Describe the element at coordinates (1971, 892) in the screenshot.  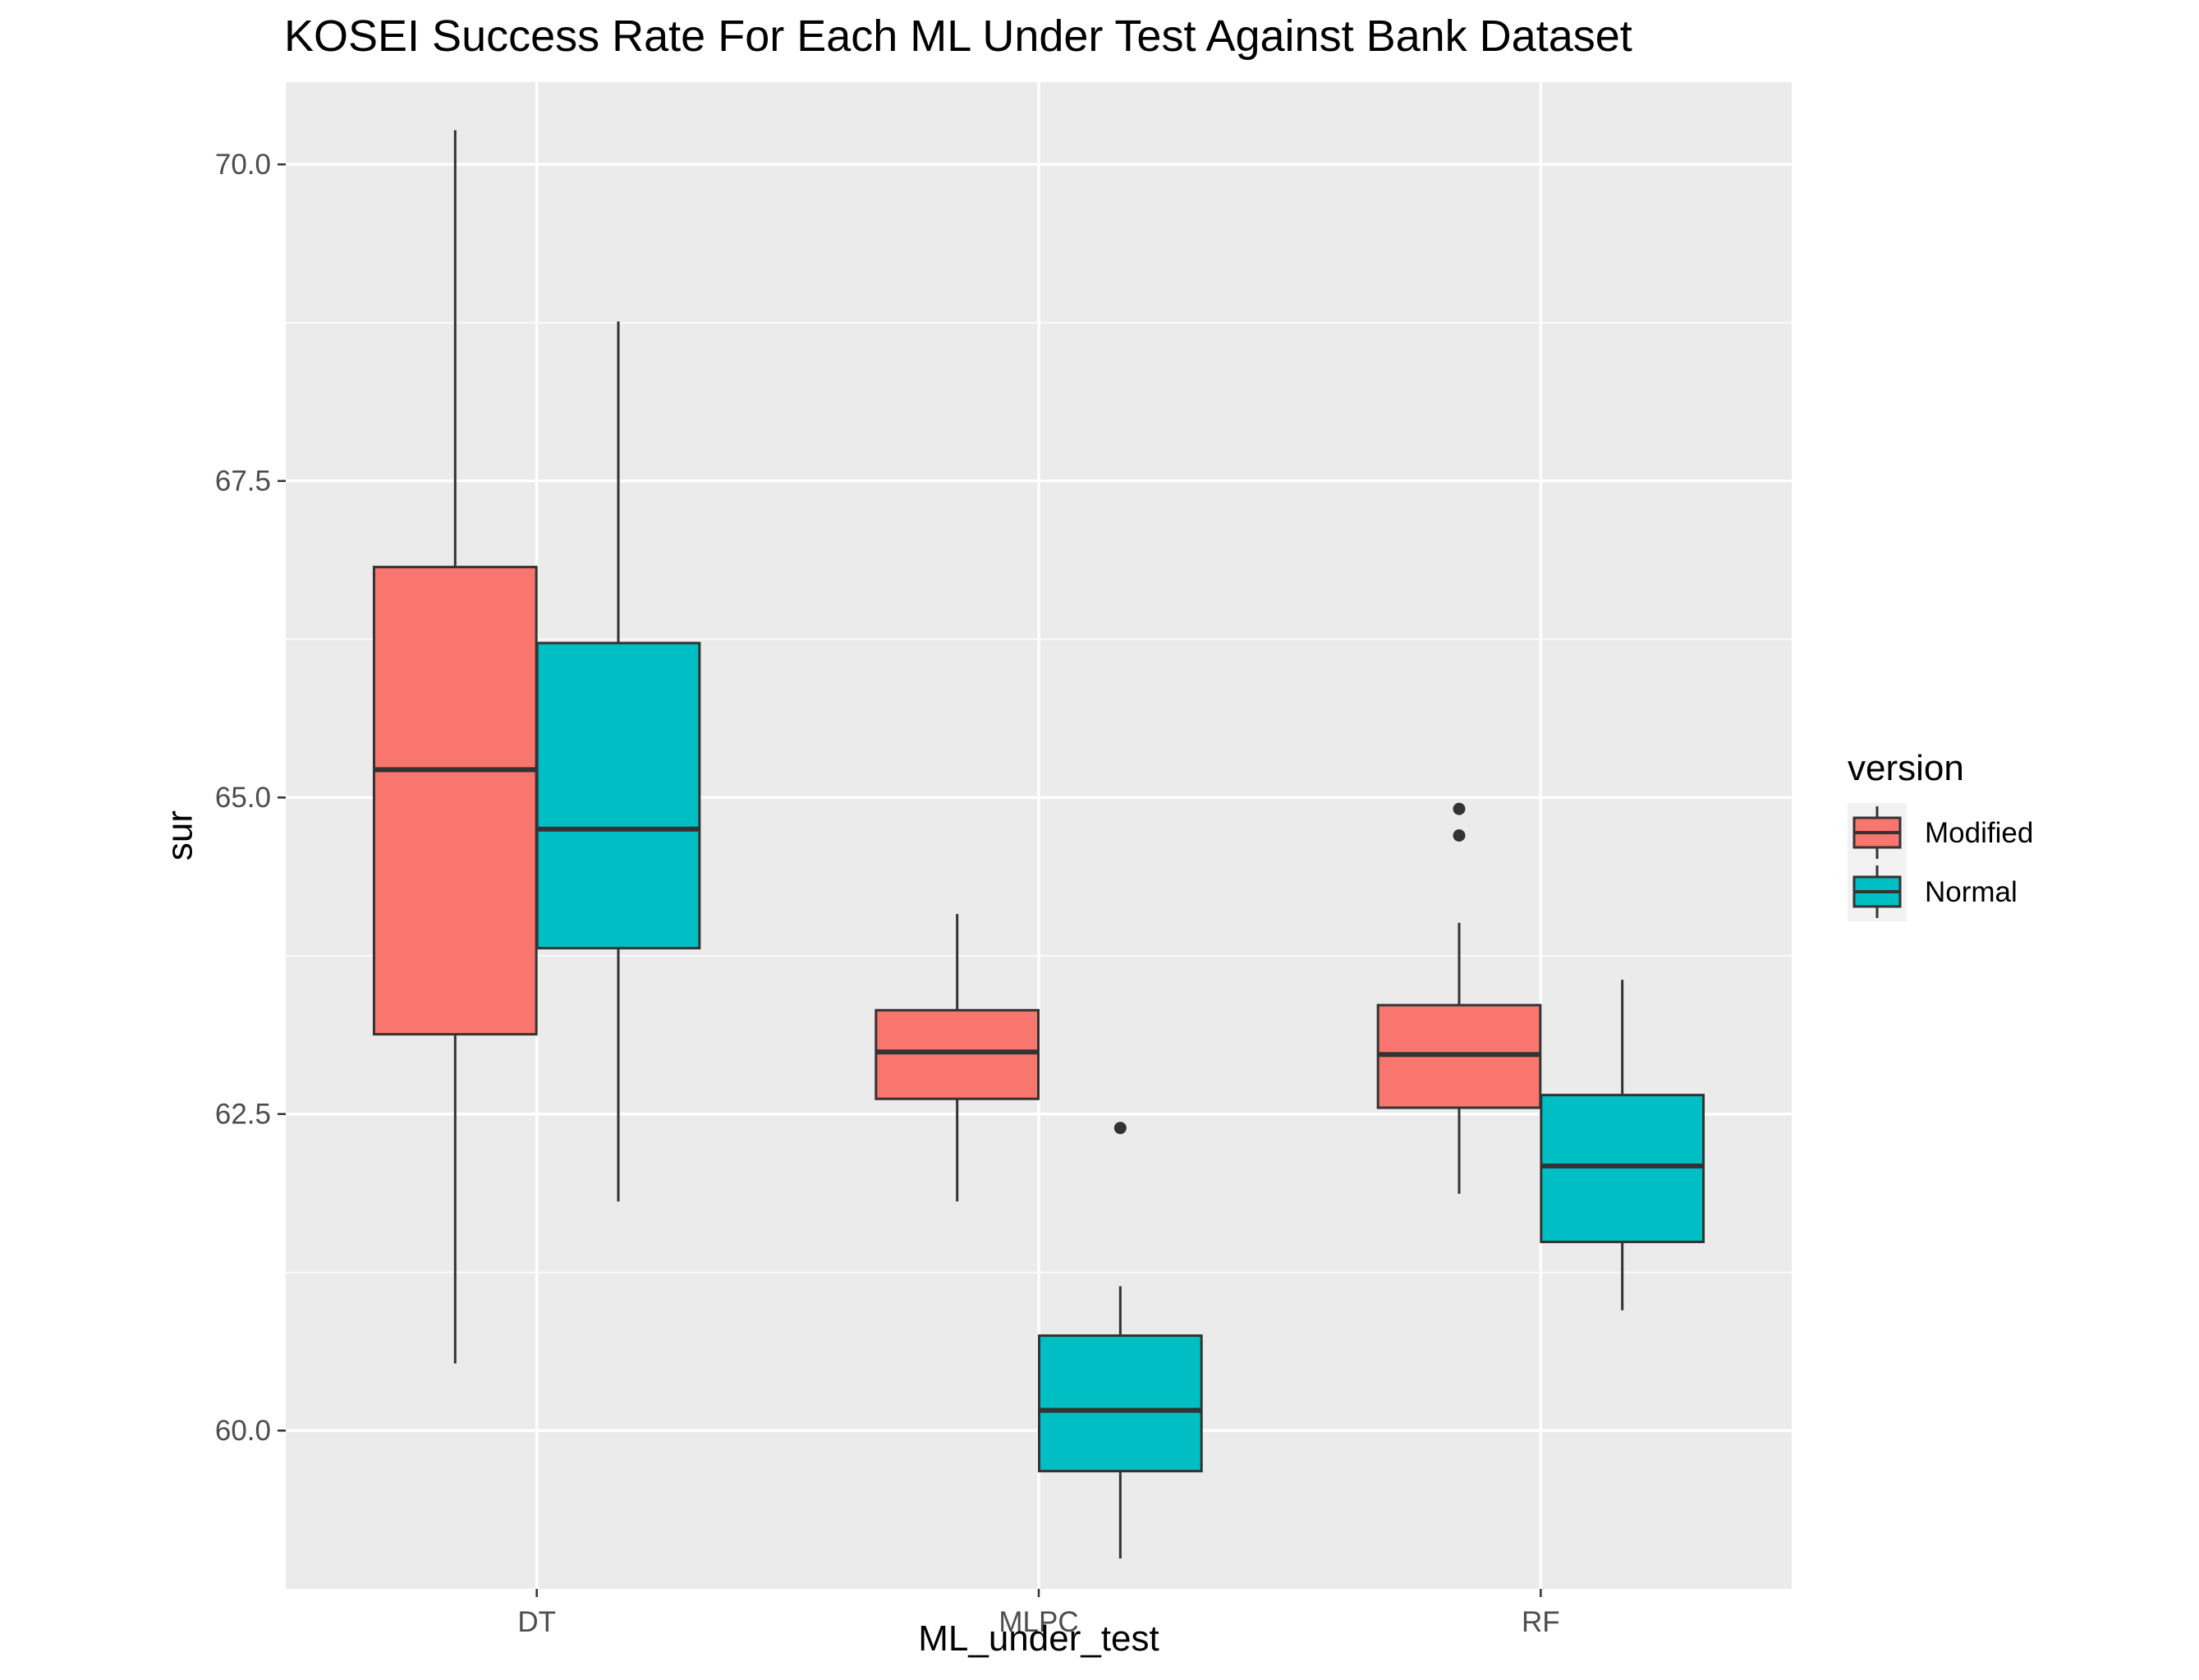
I see `legend-label: Normal` at that location.